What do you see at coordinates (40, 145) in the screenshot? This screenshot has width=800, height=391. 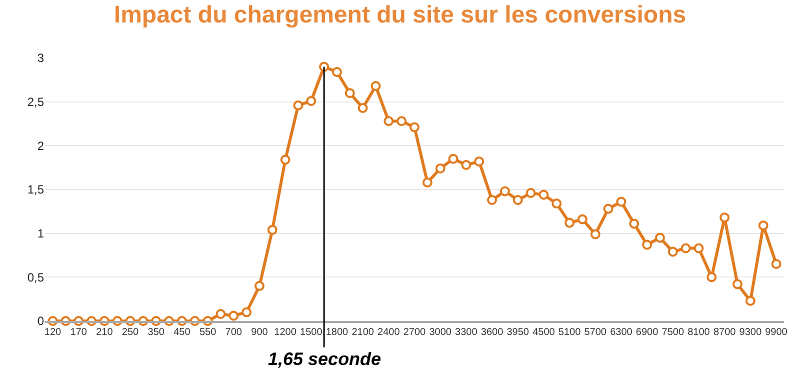 I see `y-tick-label: 2` at bounding box center [40, 145].